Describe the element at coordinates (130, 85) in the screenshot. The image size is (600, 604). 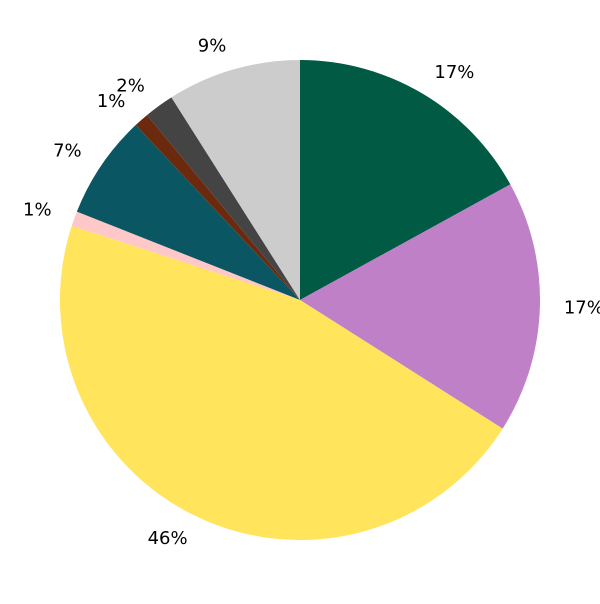
I see `slice-label: 2%` at that location.